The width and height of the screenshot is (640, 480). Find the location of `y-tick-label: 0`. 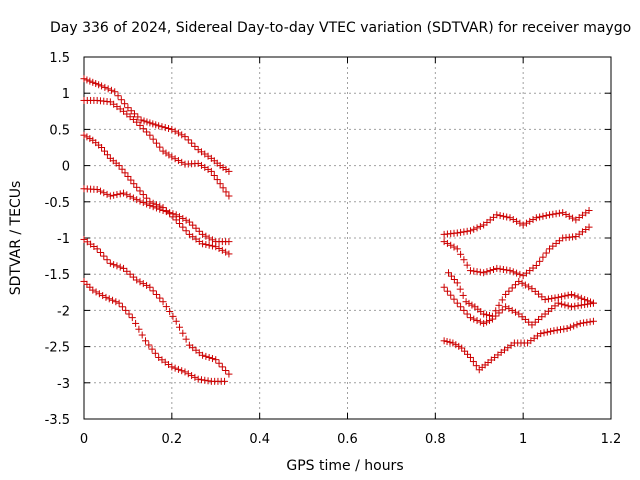

y-tick-label: 0 is located at coordinates (66, 167).